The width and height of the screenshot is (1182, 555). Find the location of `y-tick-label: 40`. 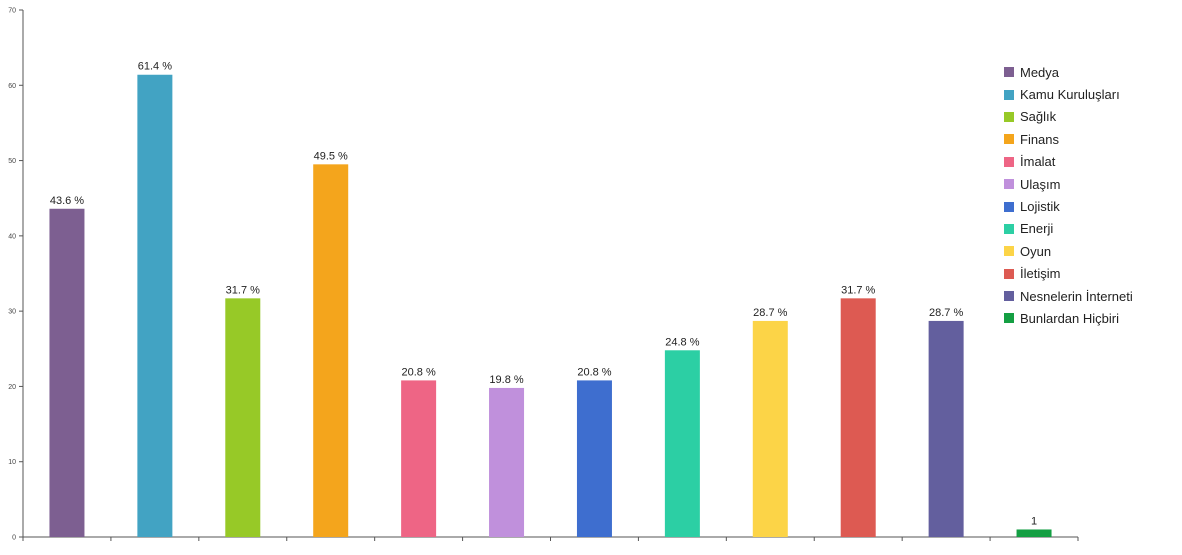

y-tick-label: 40 is located at coordinates (12, 236).